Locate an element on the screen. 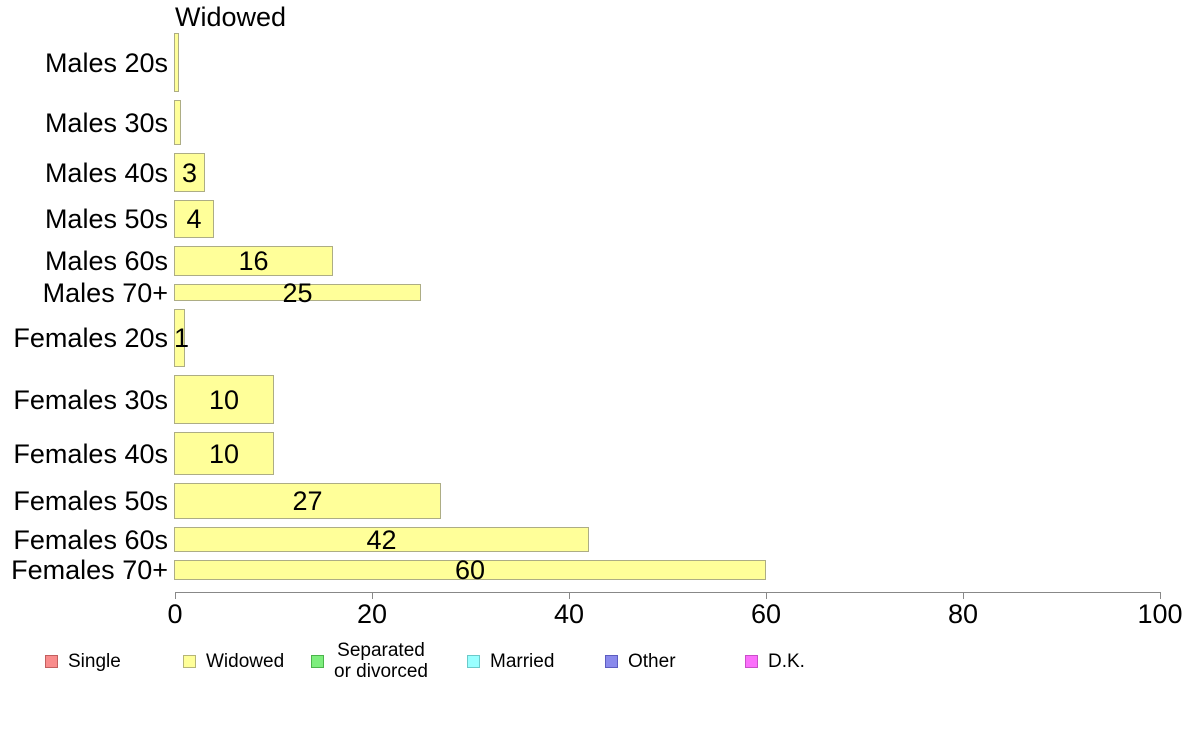  legend-label-line: Separated is located at coordinates (381, 650).